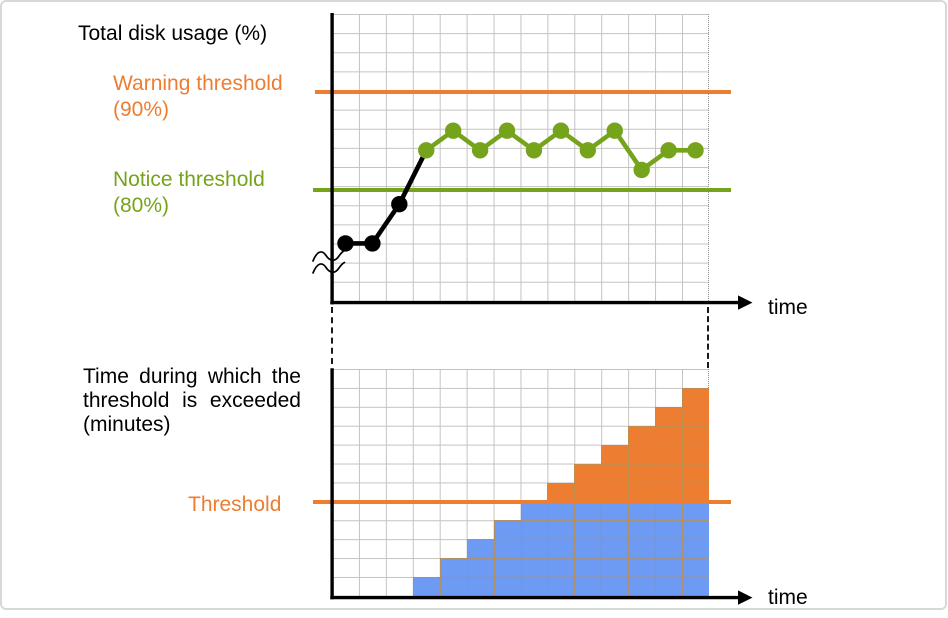  I want to click on exceeded-time-bars, so click(521, 482).